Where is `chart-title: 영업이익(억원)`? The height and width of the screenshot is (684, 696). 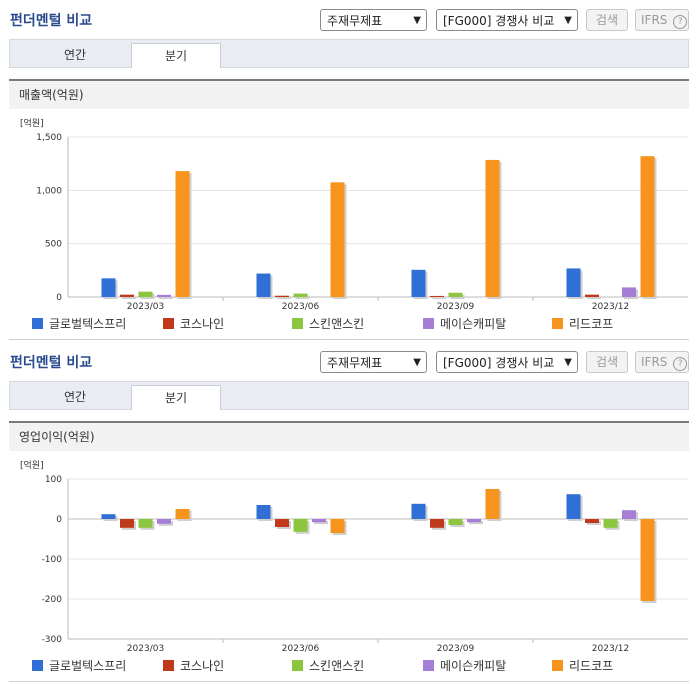
chart-title: 영업이익(억원) is located at coordinates (349, 436).